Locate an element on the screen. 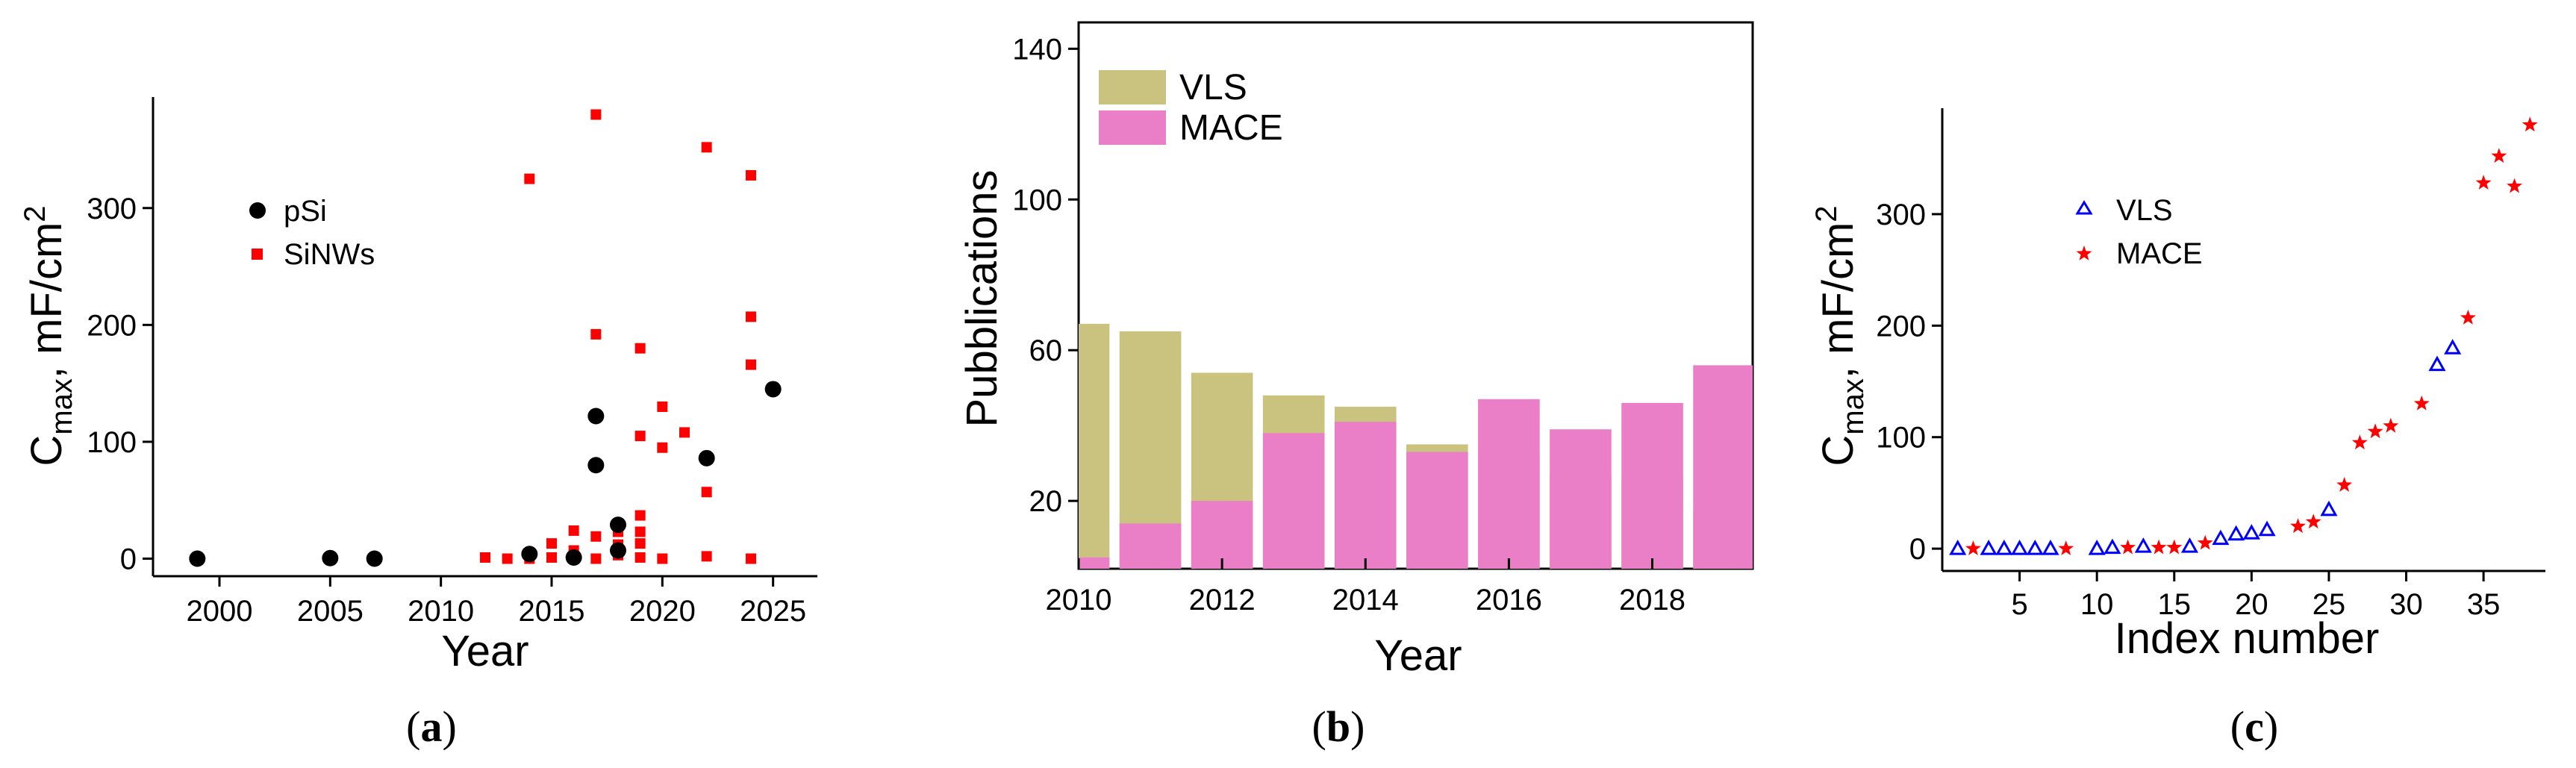 This screenshot has width=2576, height=768. panel-b-legend: VLS MACE is located at coordinates (1191, 108).